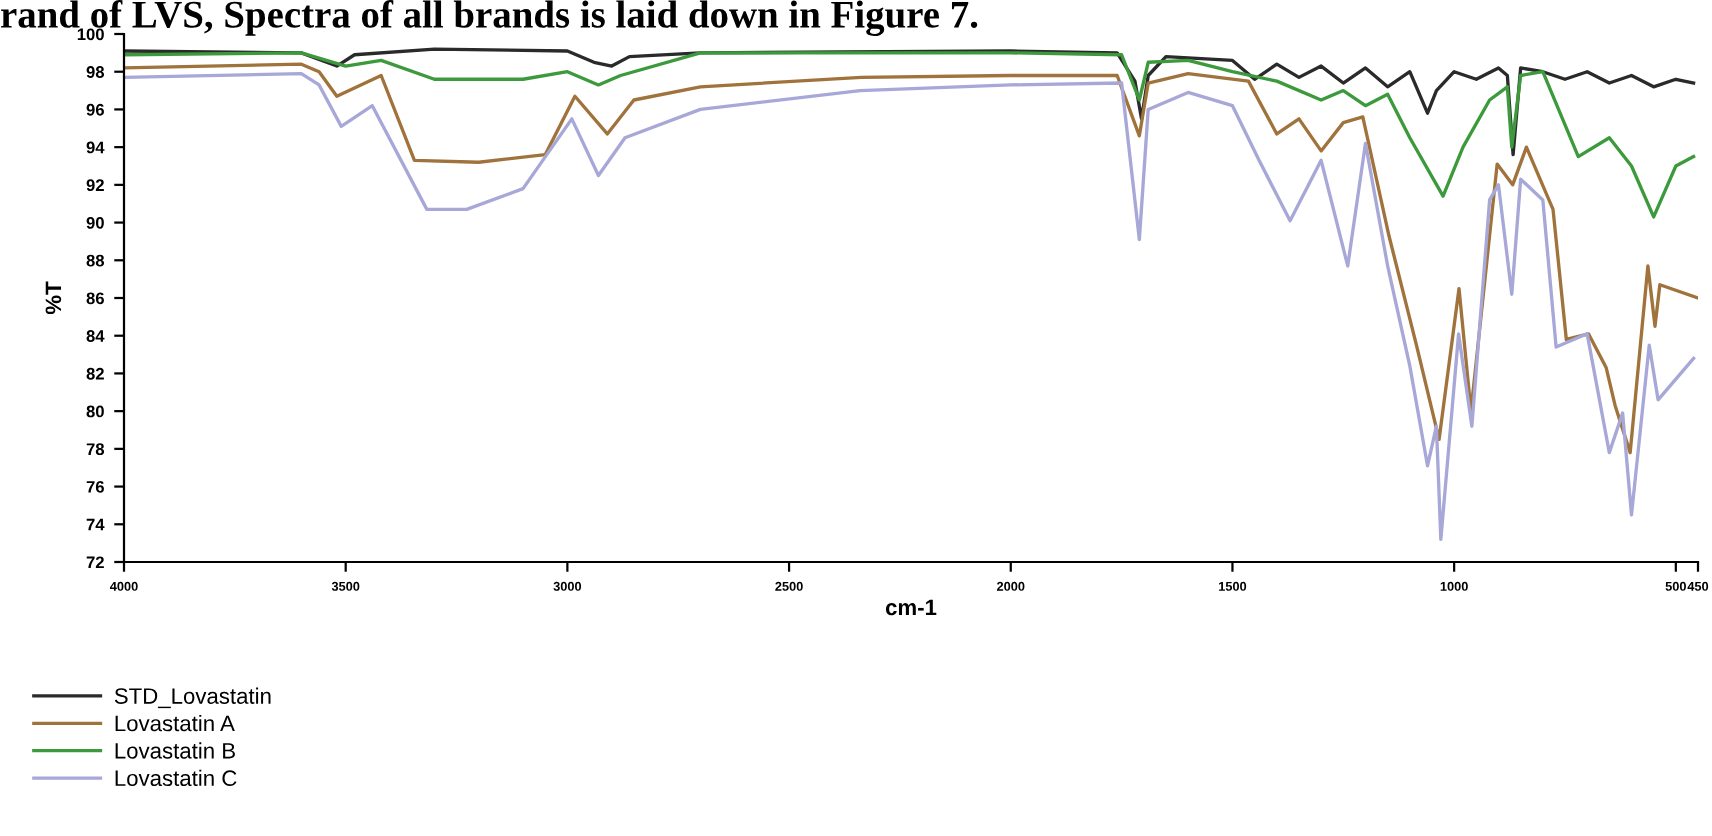 The width and height of the screenshot is (1712, 836). What do you see at coordinates (95, 298) in the screenshot?
I see `y-tick-label: 86` at bounding box center [95, 298].